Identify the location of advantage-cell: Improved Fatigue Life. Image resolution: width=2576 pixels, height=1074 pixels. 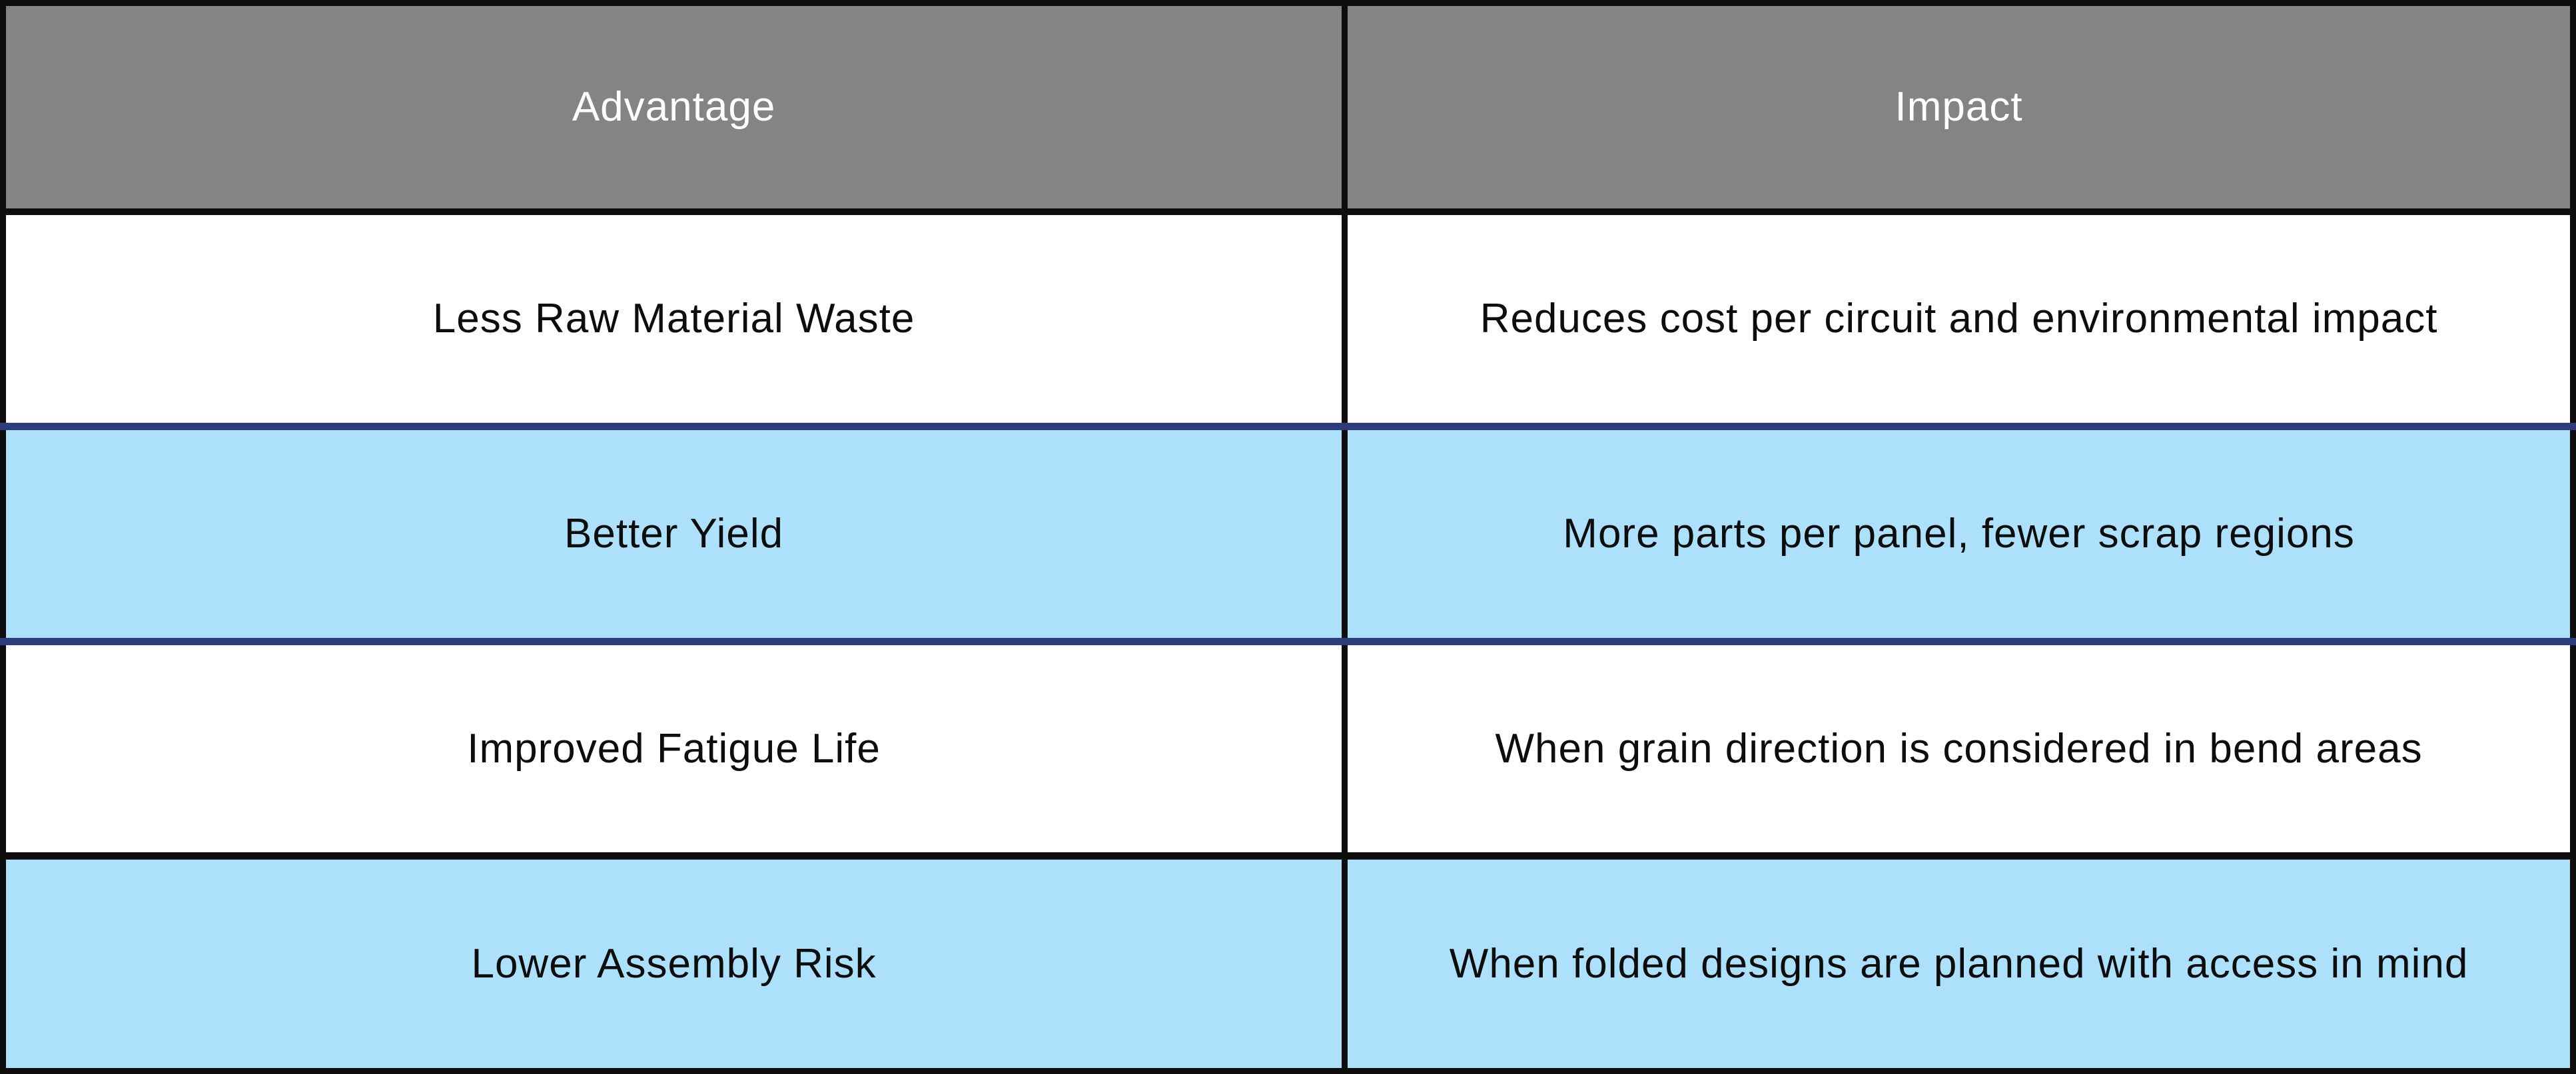
(674, 748).